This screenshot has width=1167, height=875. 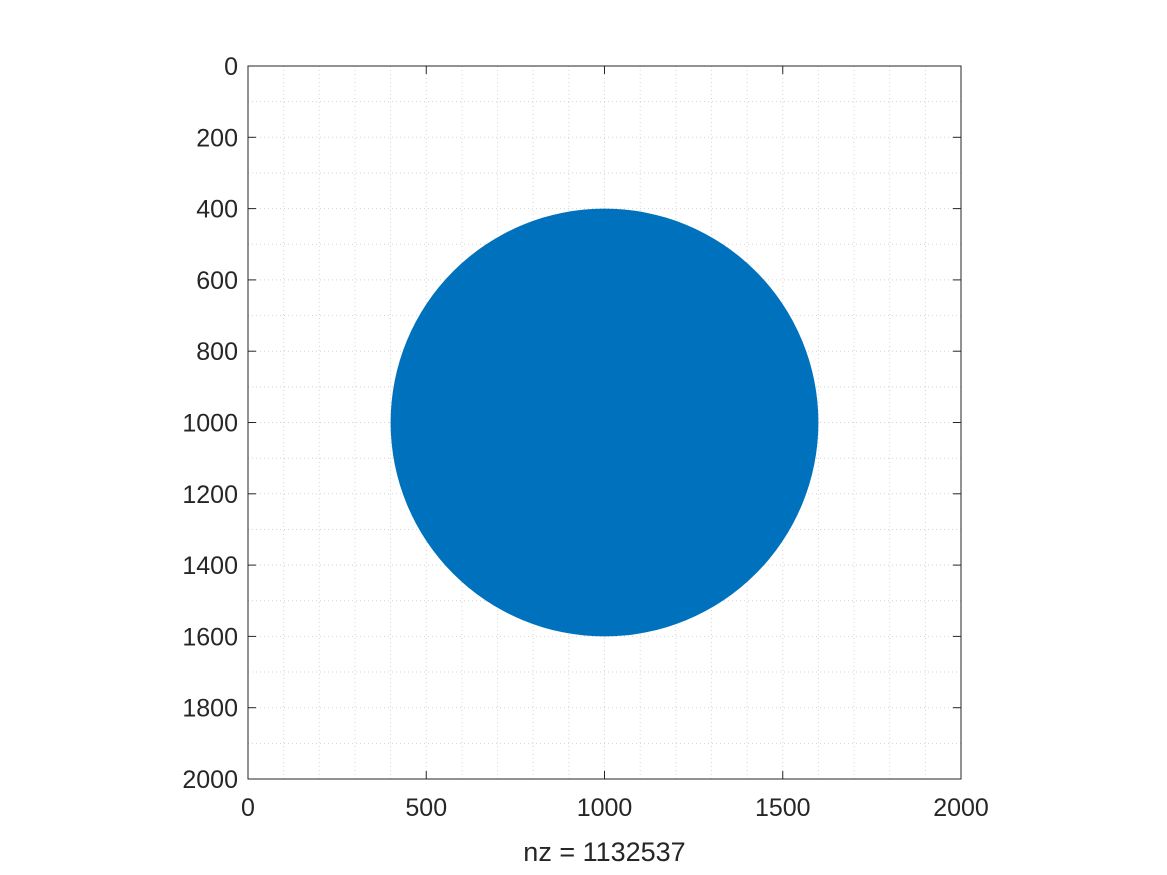 What do you see at coordinates (217, 352) in the screenshot?
I see `y-tick-label: 800` at bounding box center [217, 352].